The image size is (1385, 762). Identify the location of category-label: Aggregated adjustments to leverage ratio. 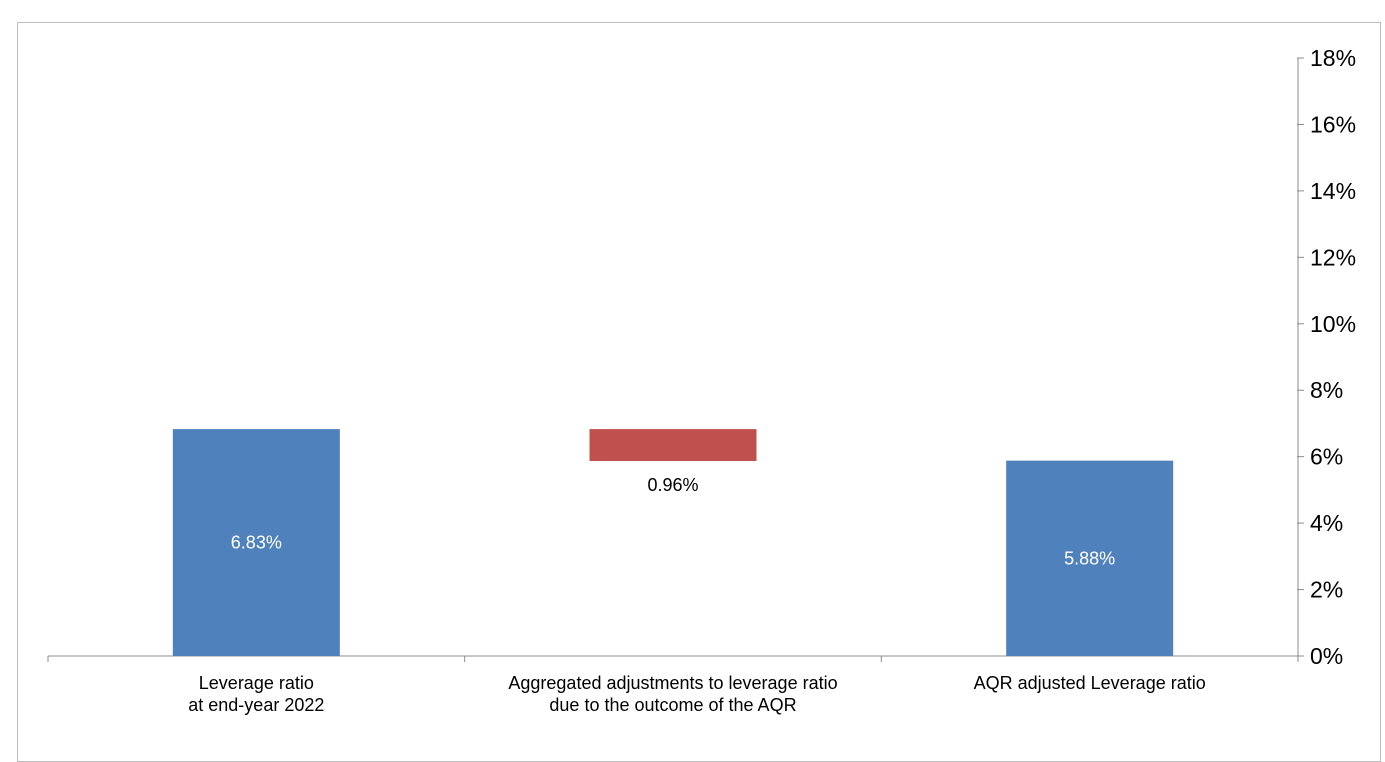
(672, 683).